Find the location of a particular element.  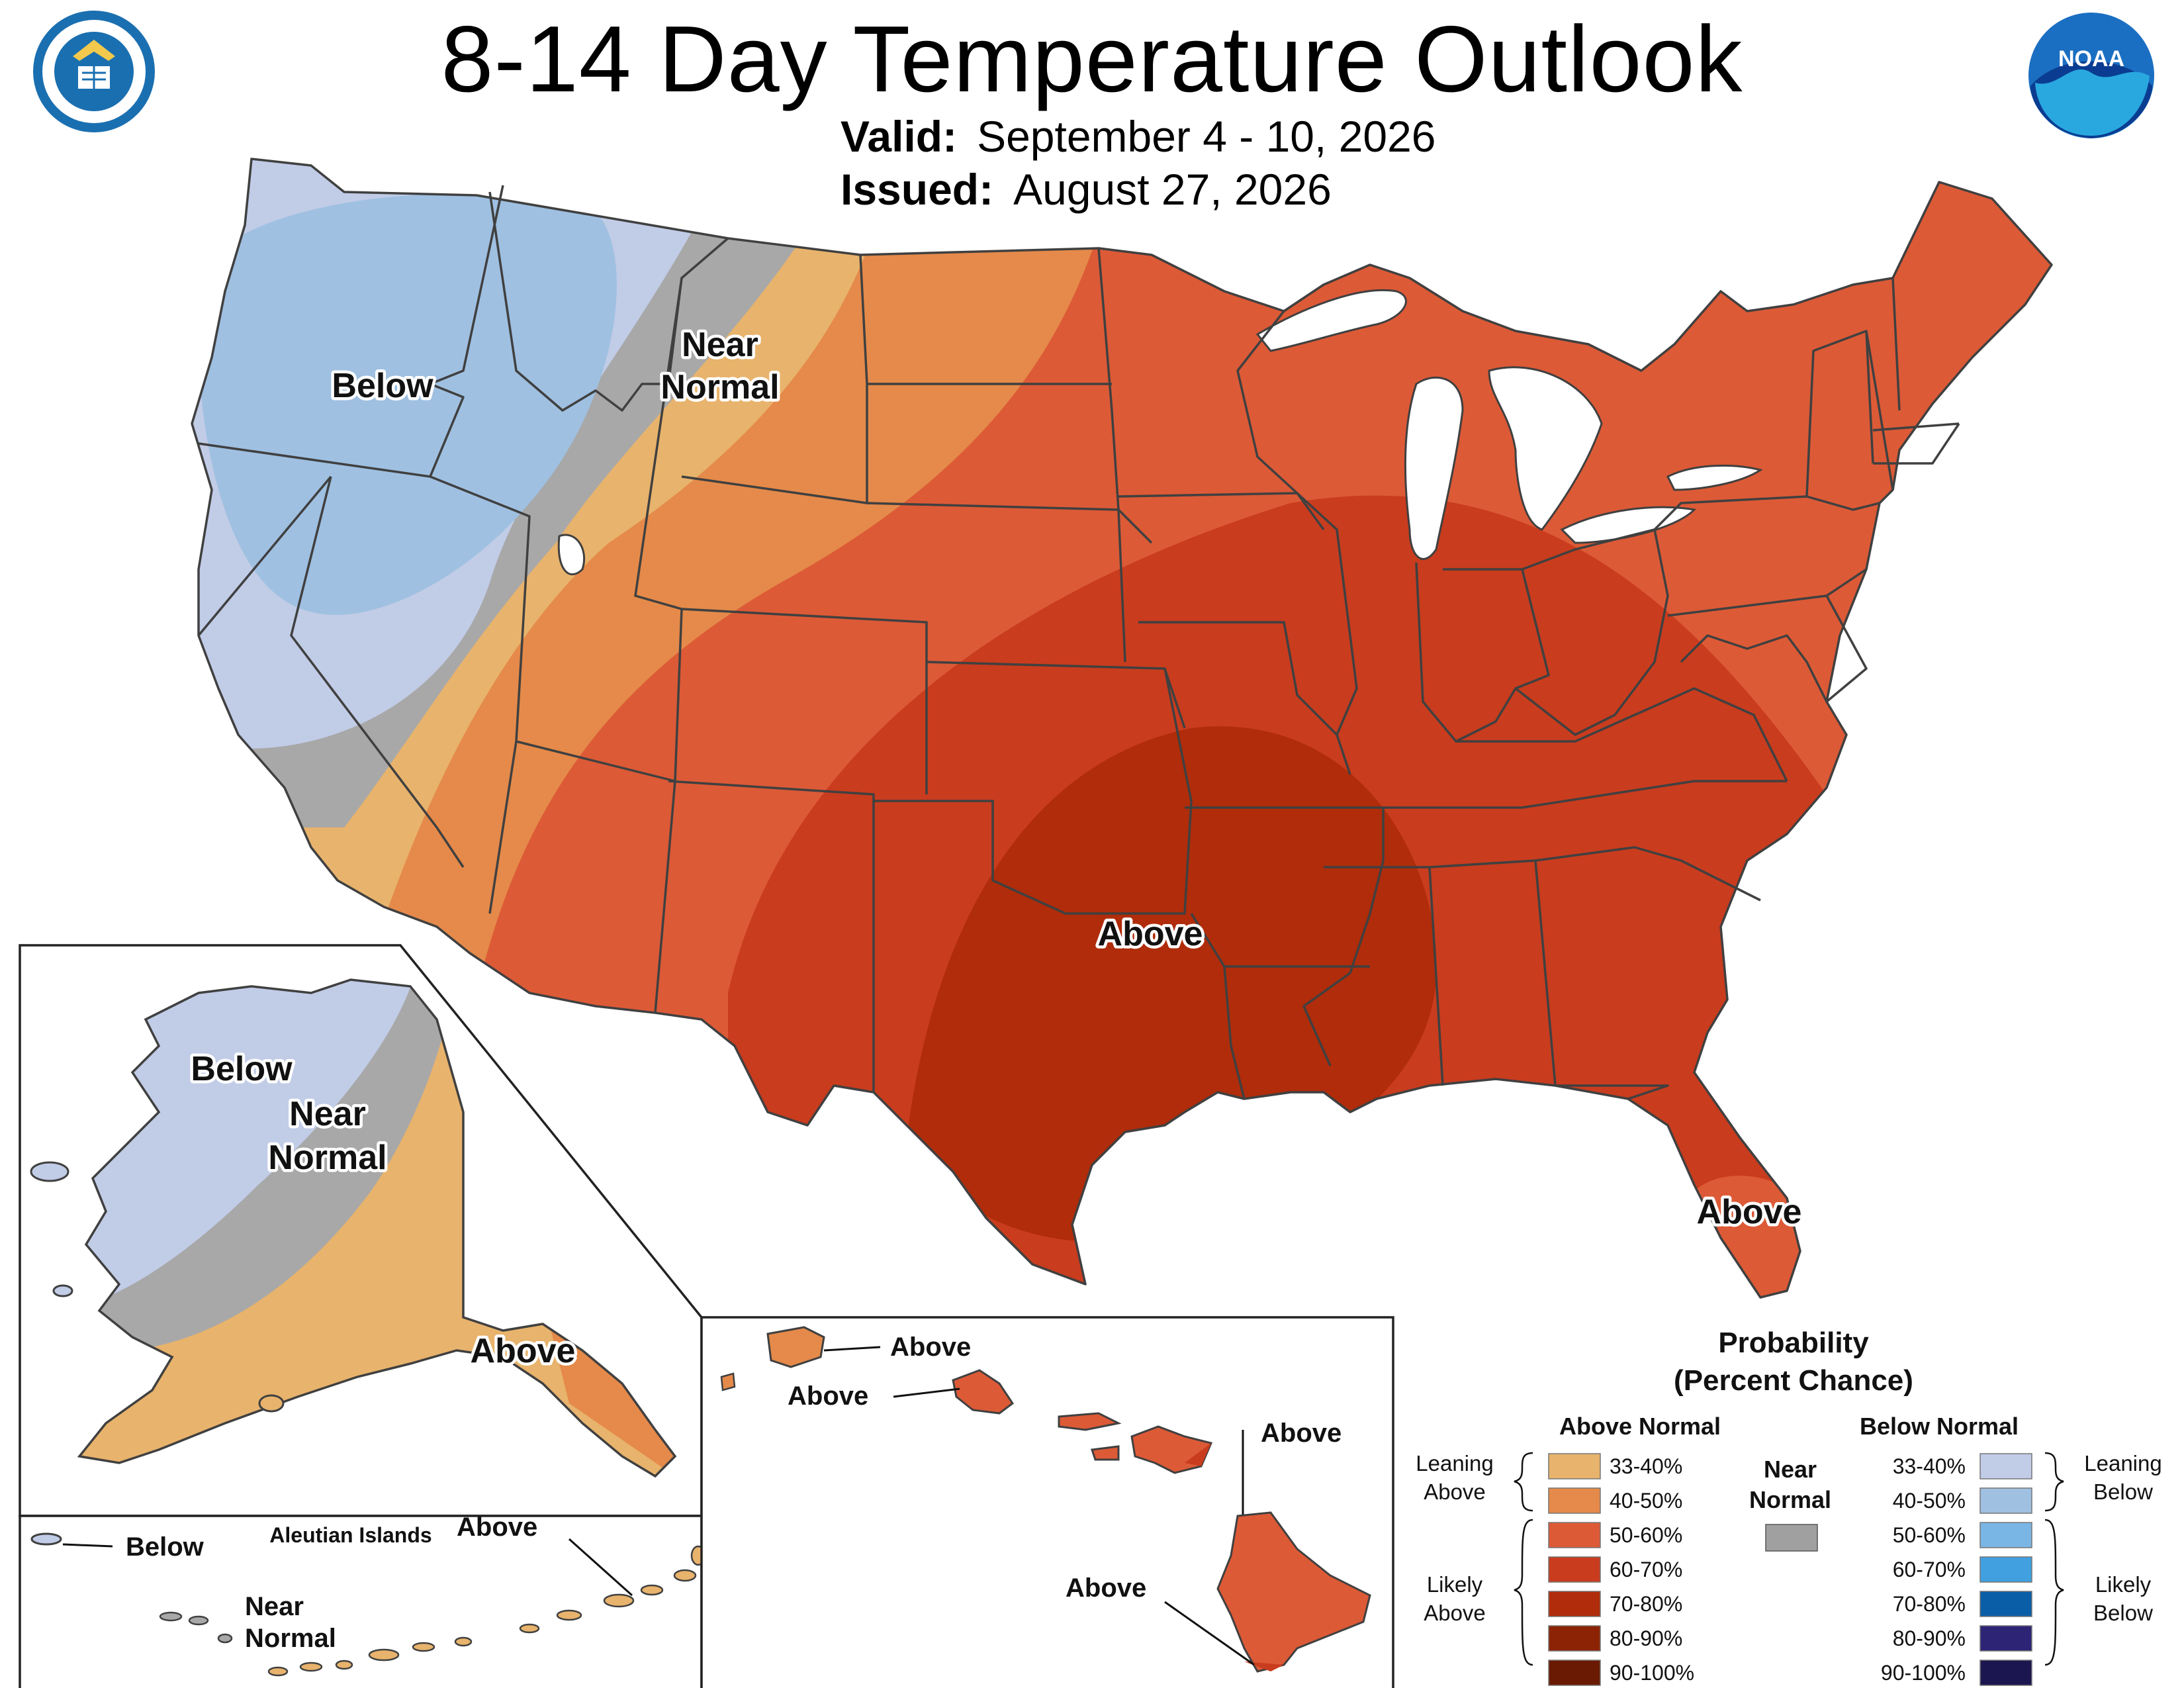

great-lakes is located at coordinates (1160, 432).